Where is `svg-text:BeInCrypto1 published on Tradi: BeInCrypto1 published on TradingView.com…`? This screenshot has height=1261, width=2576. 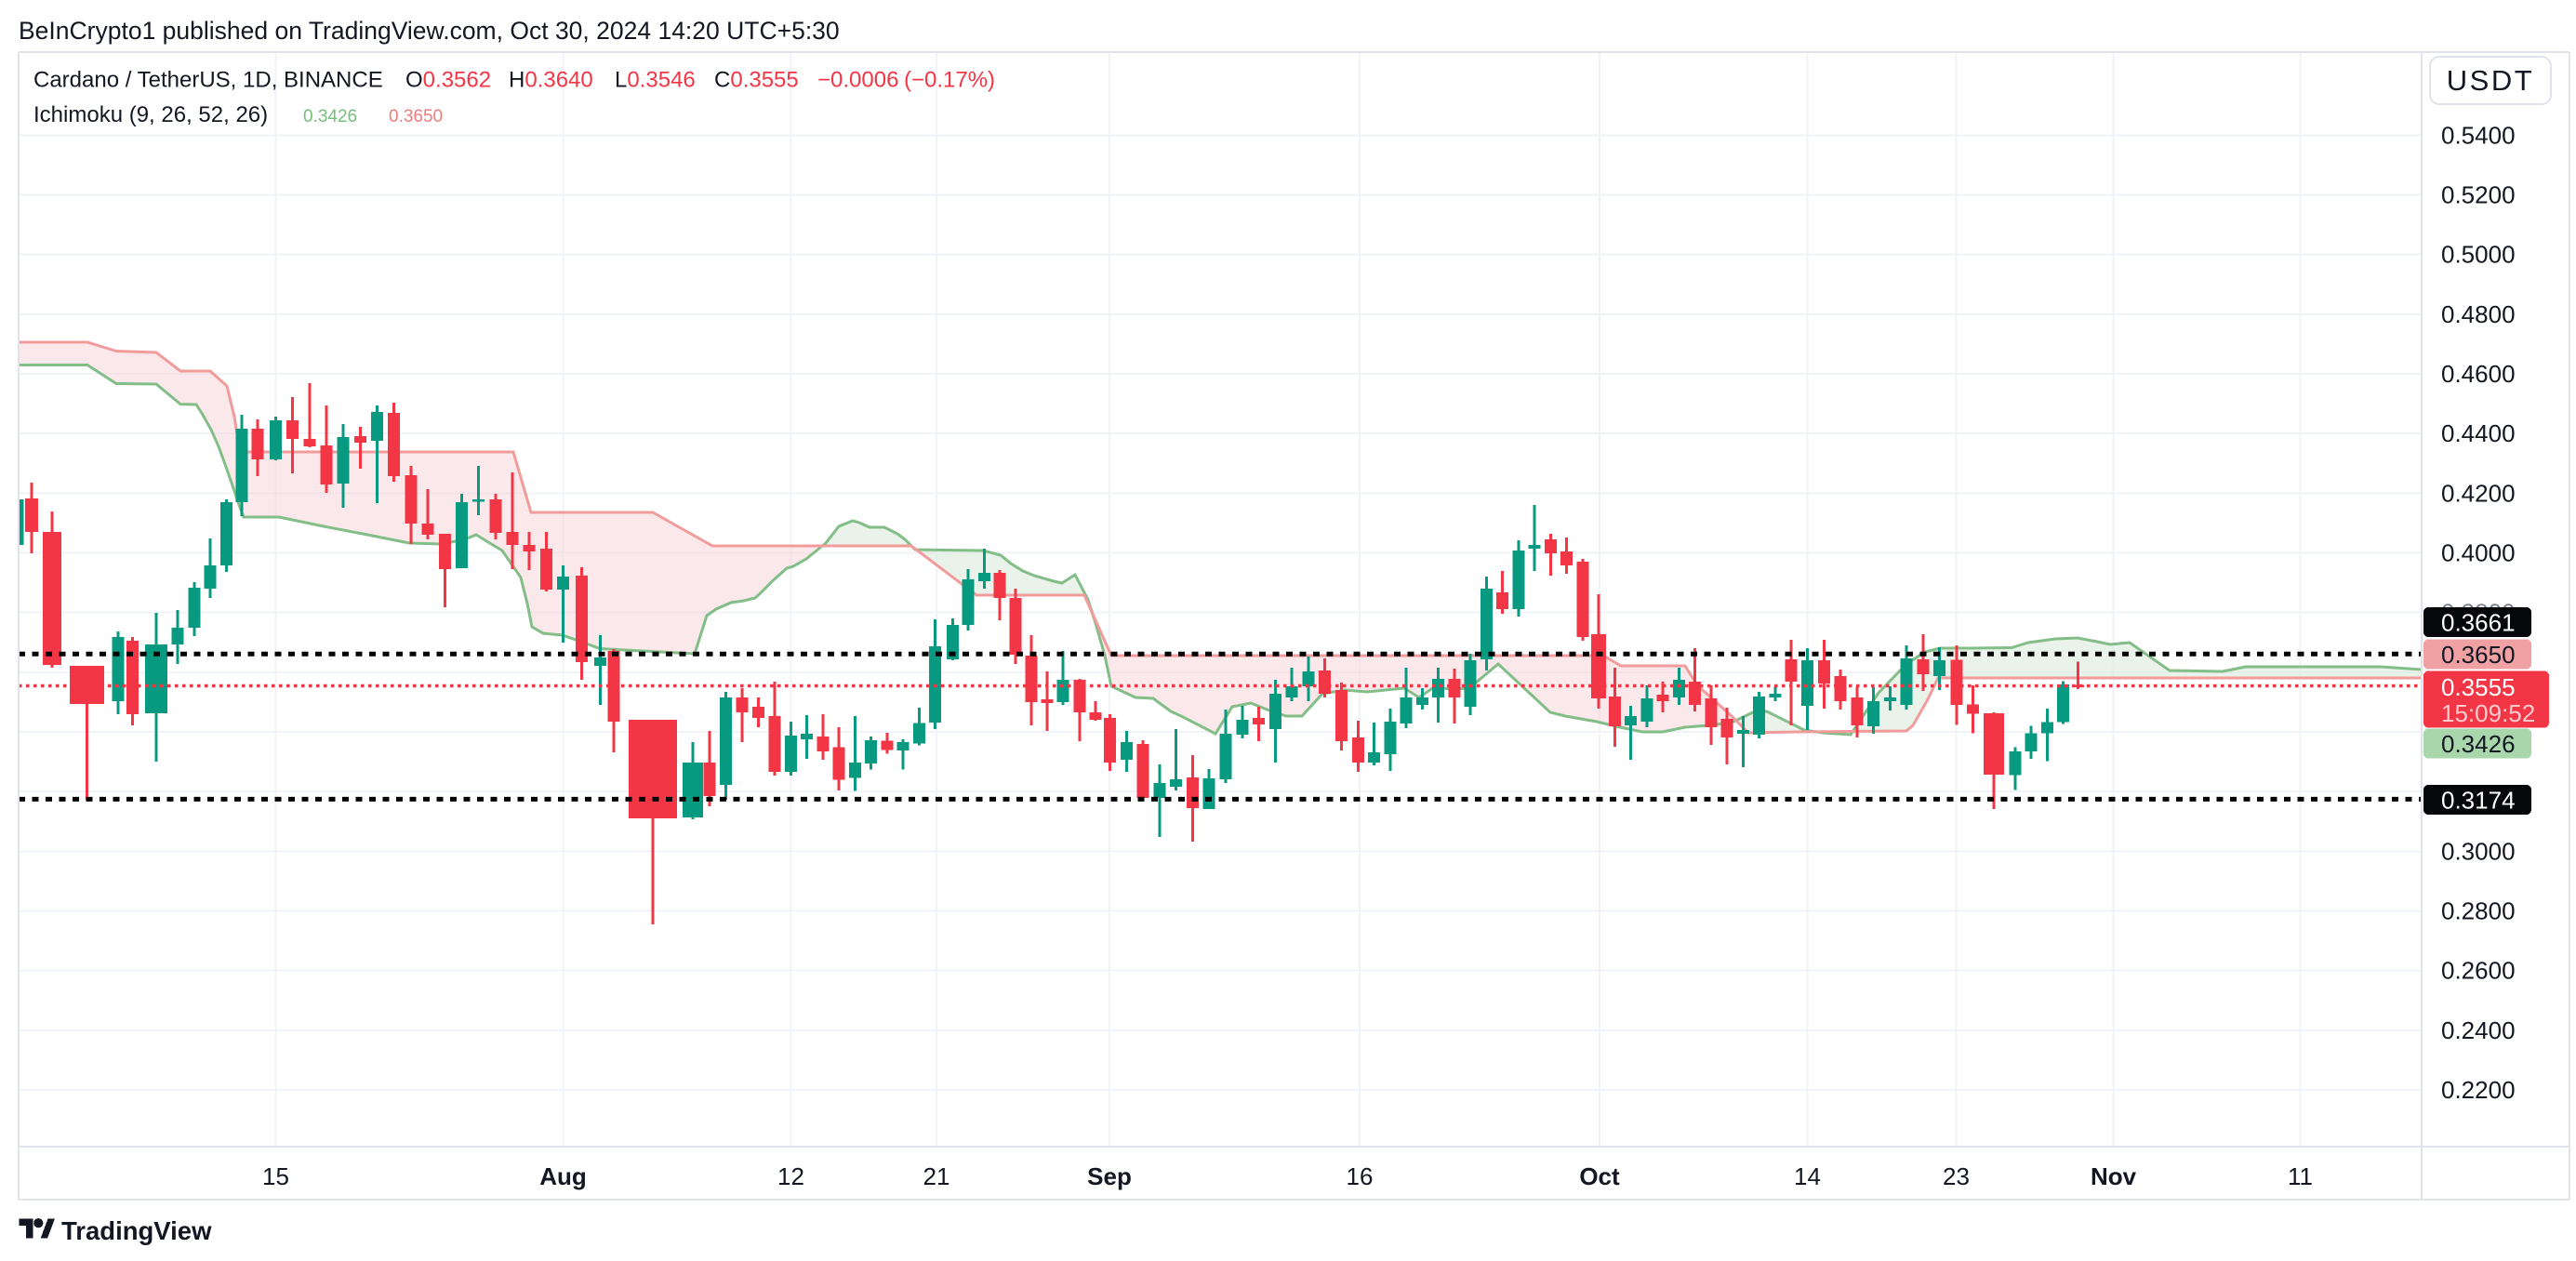
svg-text:BeInCrypto1 published on Tradi: BeInCrypto1 published on TradingView.com… is located at coordinates (429, 31).